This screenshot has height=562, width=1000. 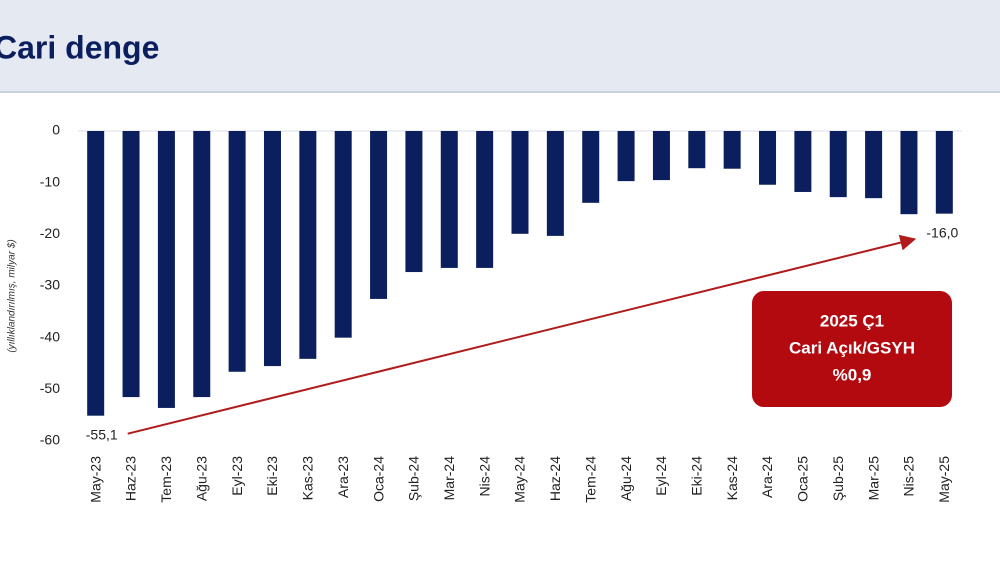 I want to click on x-tick-label: May-25, so click(x=944, y=479).